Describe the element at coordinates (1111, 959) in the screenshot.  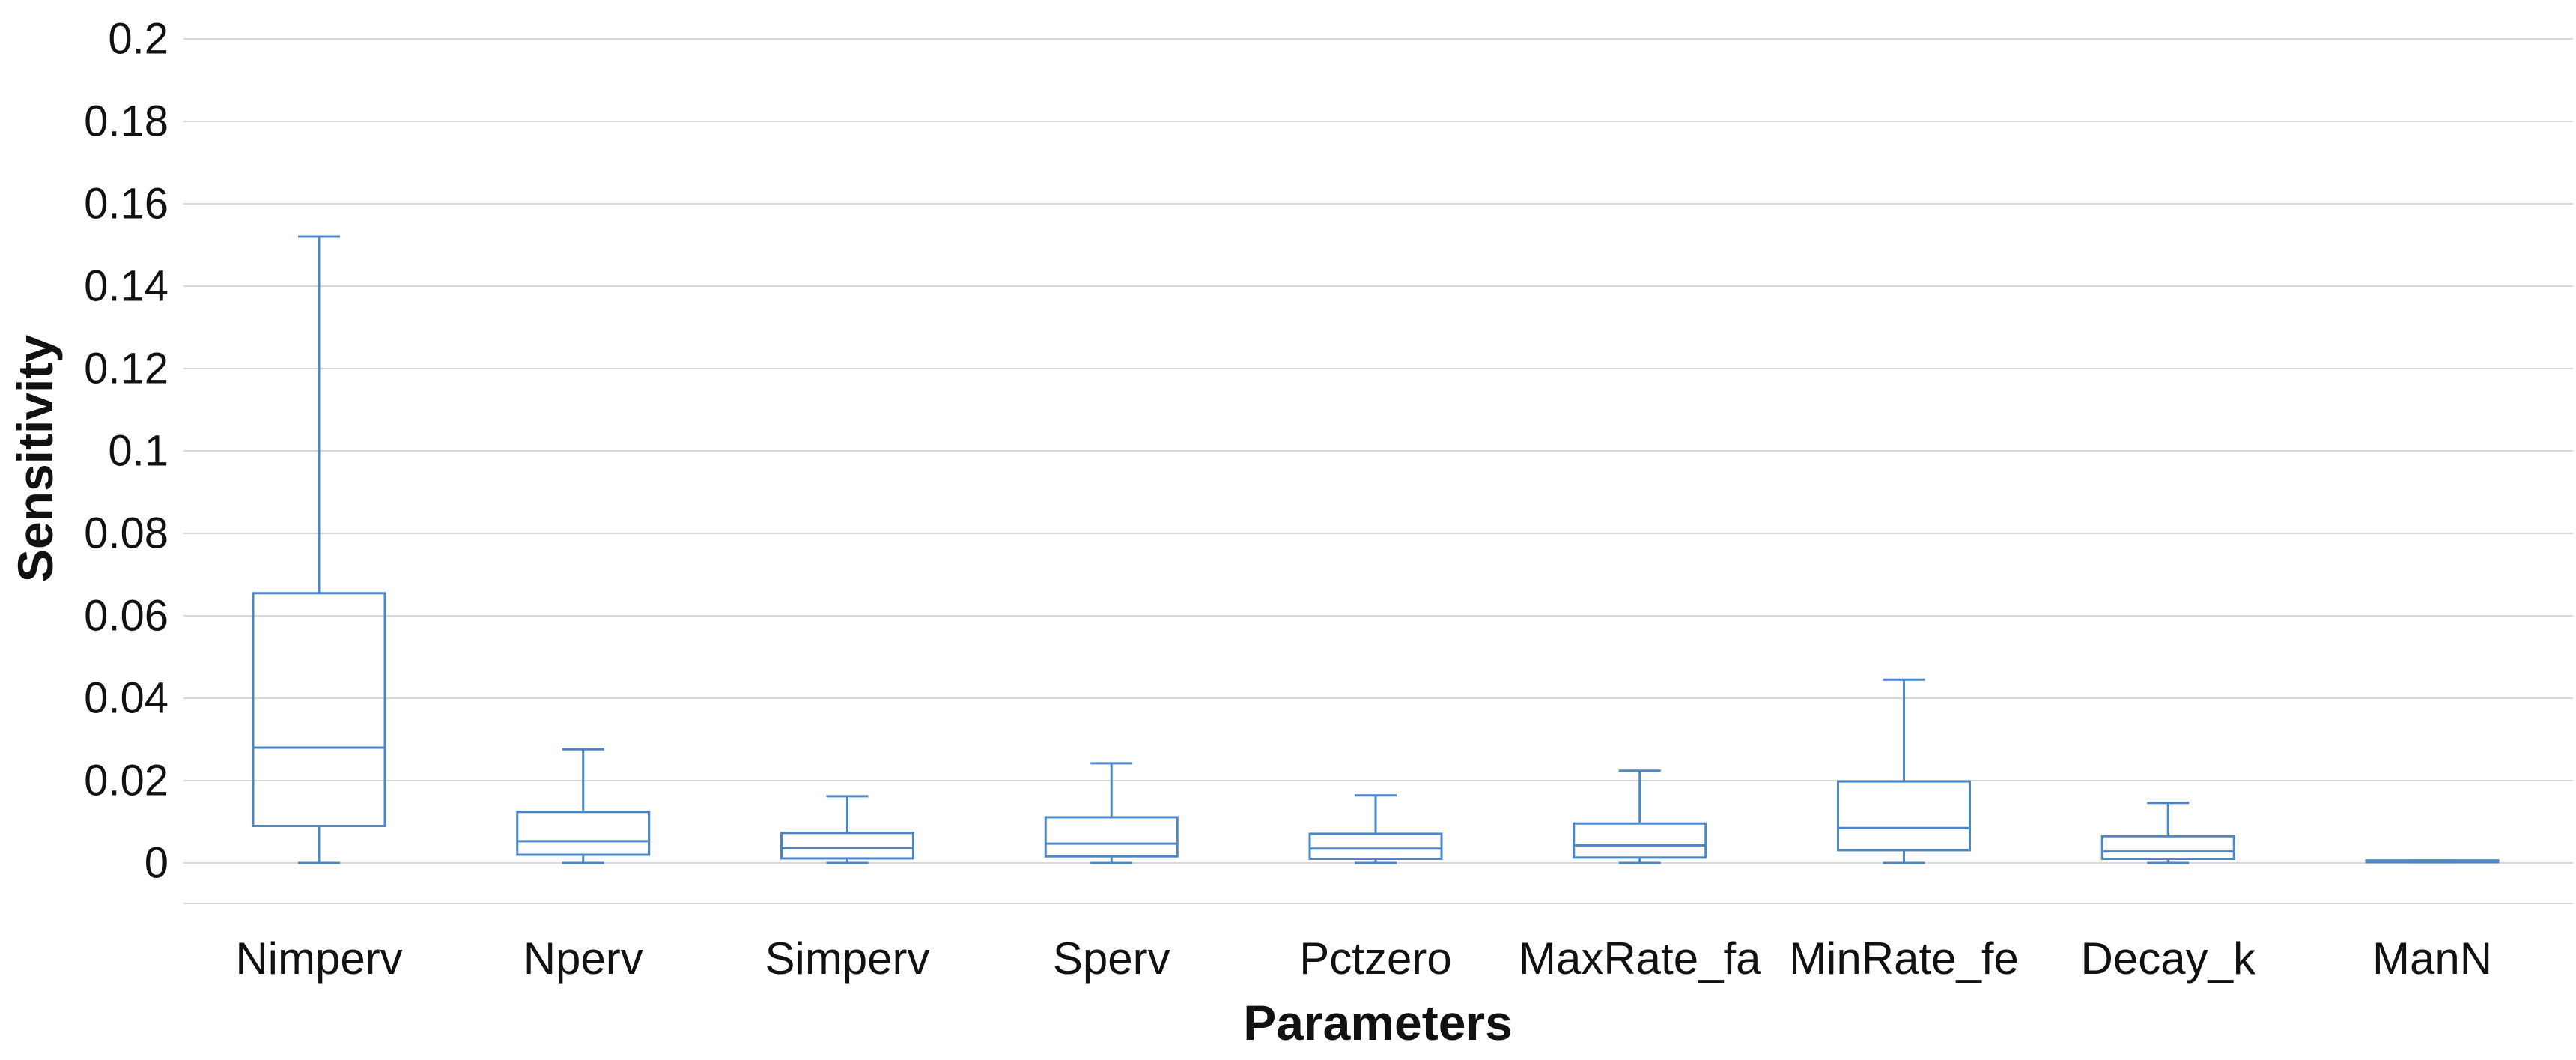
I see `x-tick-label: Sperv` at that location.